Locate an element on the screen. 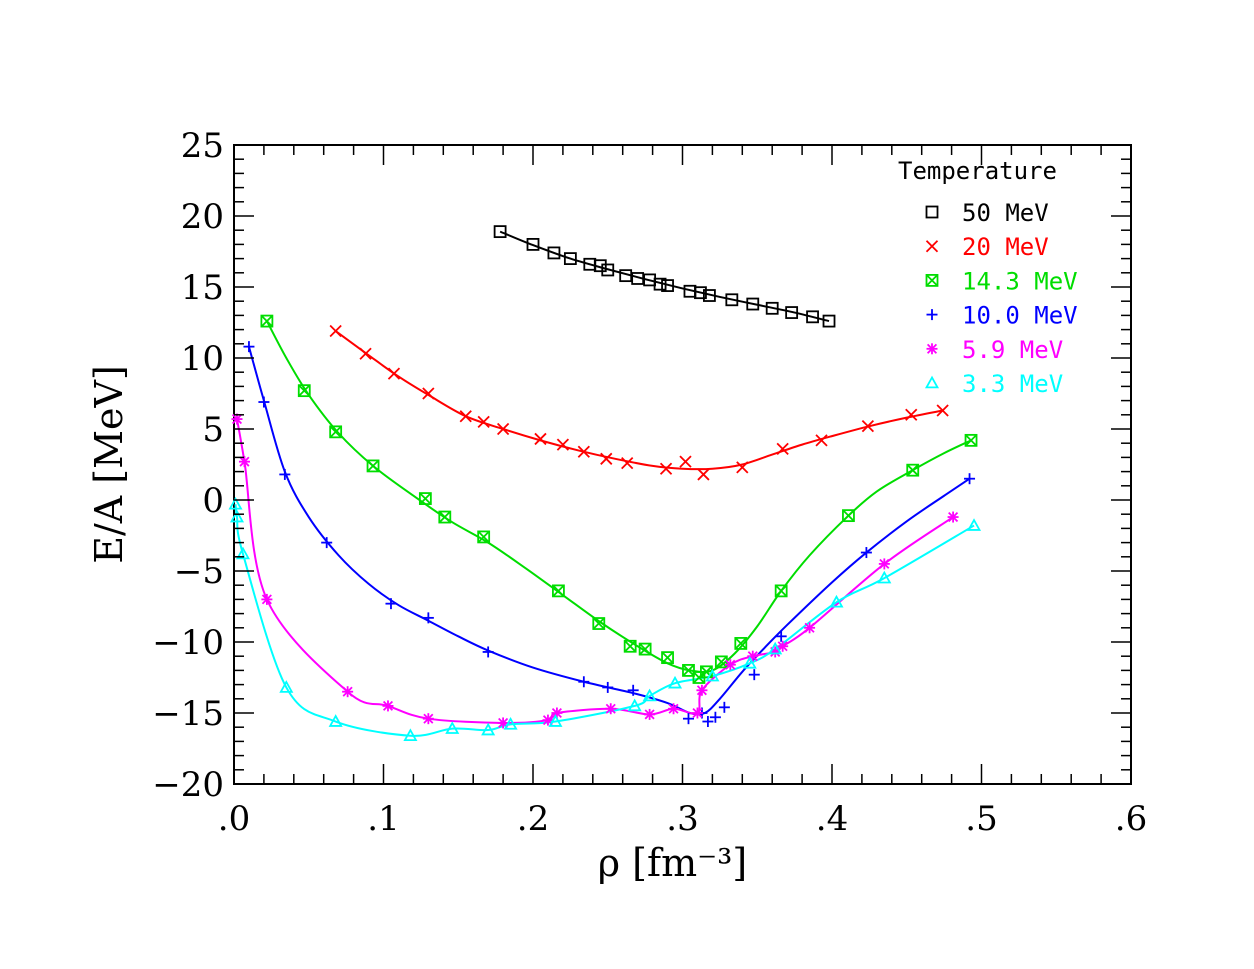 This screenshot has width=1254, height=969. legend-item: 5.9 MeV is located at coordinates (994, 350).